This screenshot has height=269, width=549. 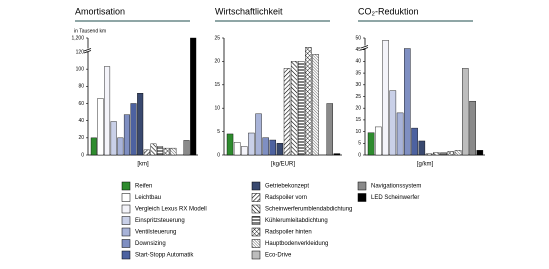 What do you see at coordinates (77, 38) in the screenshot?
I see `y-tick-label: 1,200` at bounding box center [77, 38].